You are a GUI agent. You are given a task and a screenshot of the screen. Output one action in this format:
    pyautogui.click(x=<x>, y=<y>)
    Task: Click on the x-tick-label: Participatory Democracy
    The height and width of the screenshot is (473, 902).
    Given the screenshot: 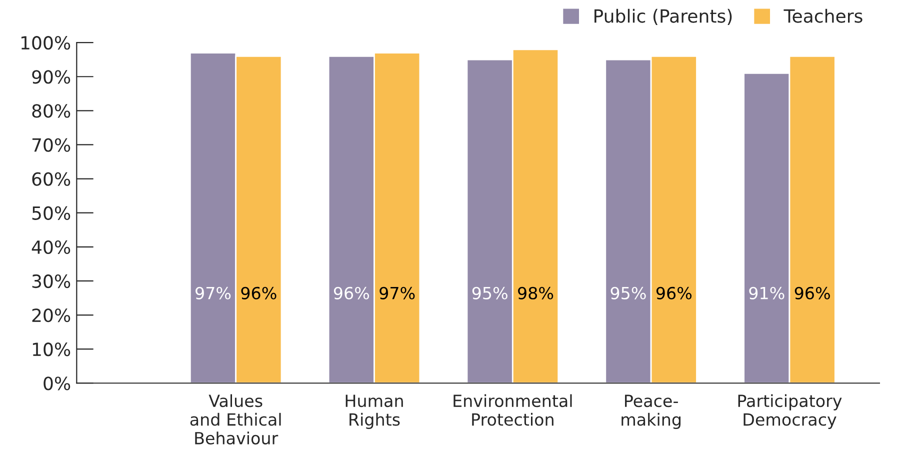 What is the action you would take?
    pyautogui.click(x=790, y=412)
    